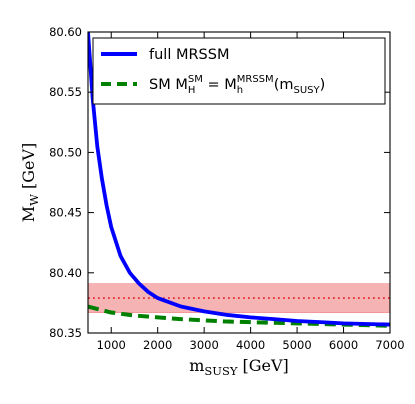 This screenshot has height=404, width=415. I want to click on legend-sm-post2: ), so click(323, 85).